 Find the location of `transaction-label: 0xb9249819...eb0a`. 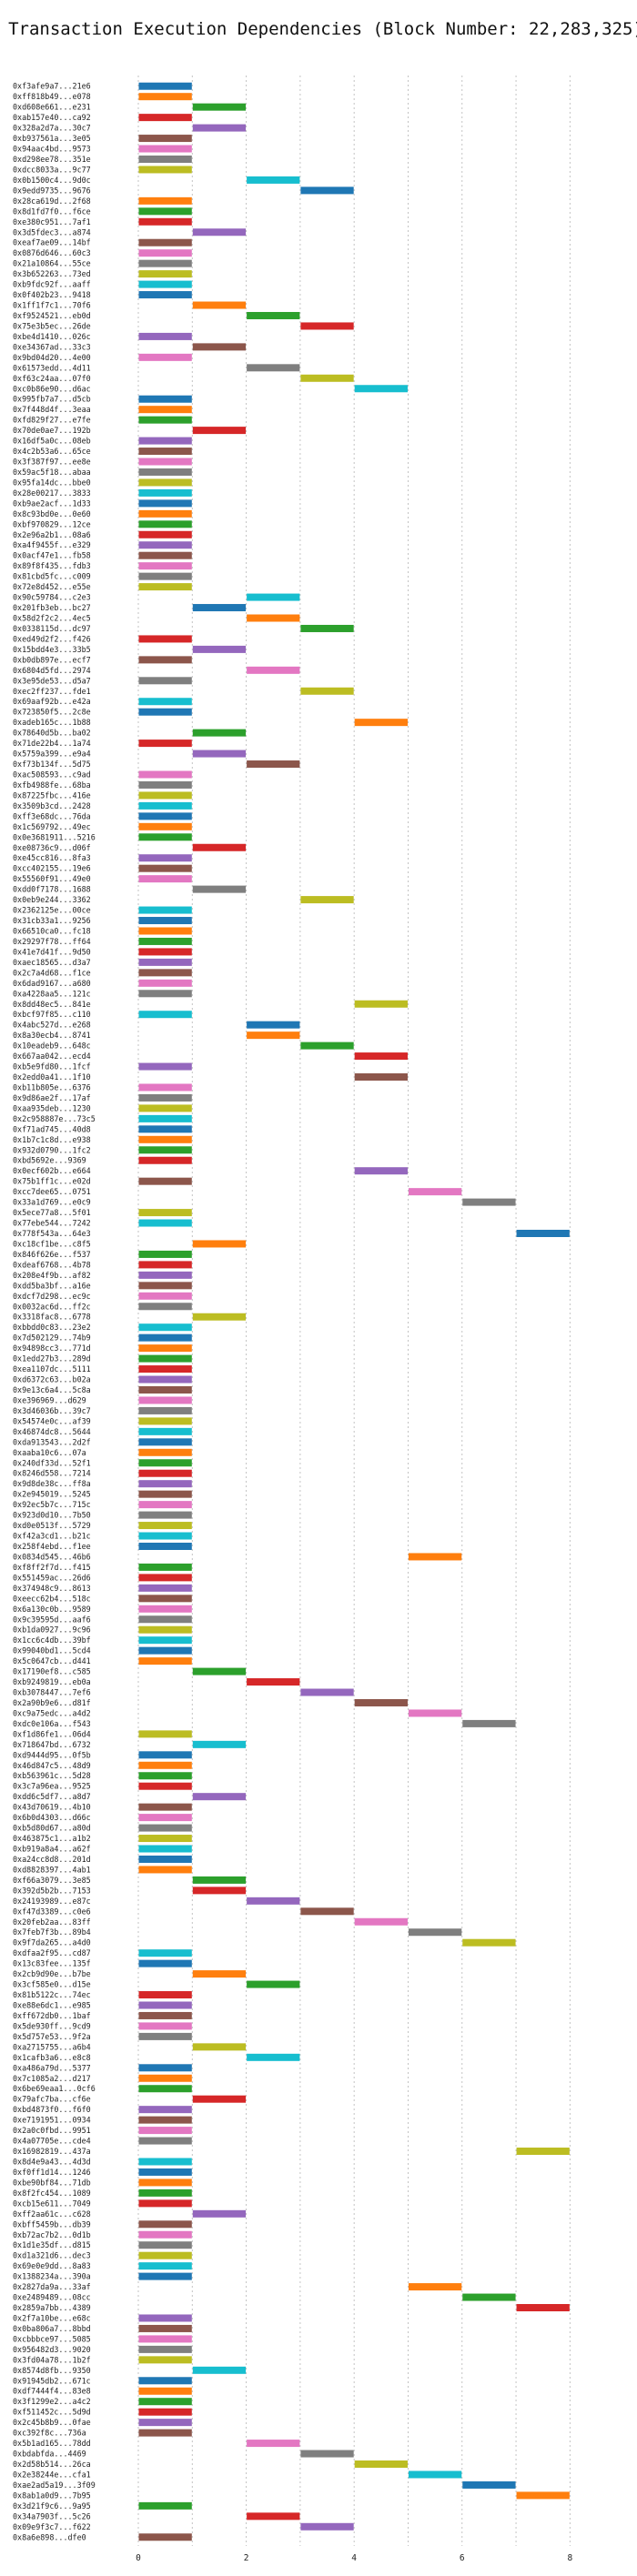

transaction-label: 0xb9249819...eb0a is located at coordinates (52, 1681).